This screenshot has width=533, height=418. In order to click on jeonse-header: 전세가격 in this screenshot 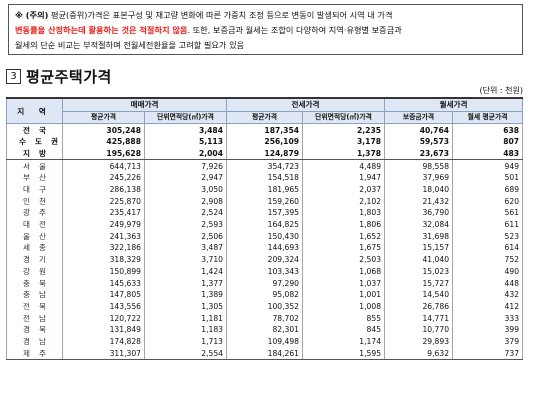, I will do `click(306, 104)`.